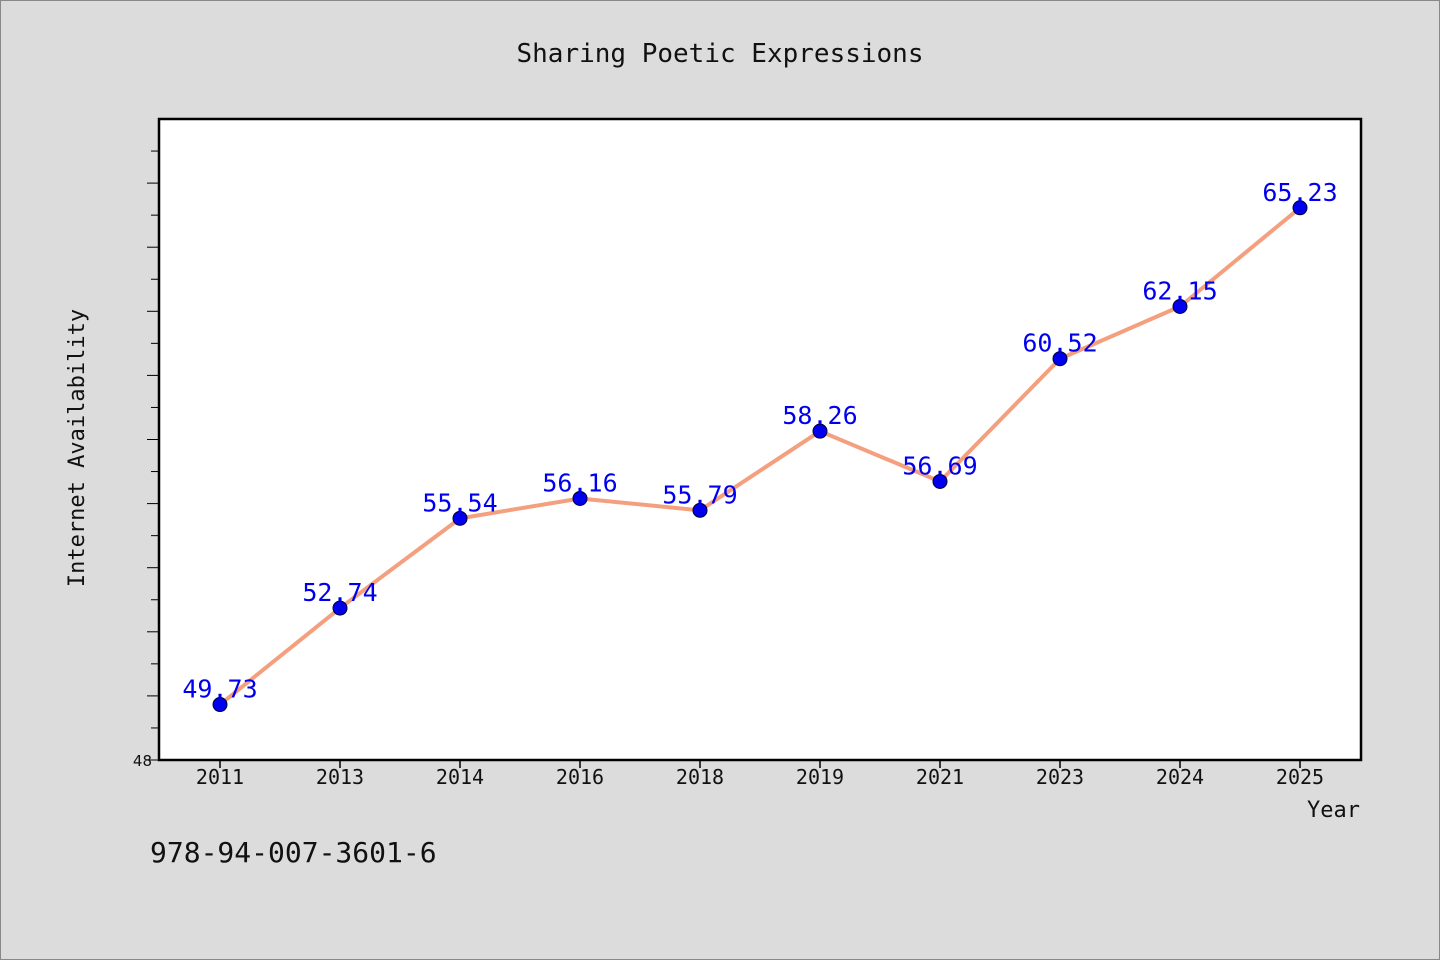  I want to click on data-label: 49.73, so click(219, 689).